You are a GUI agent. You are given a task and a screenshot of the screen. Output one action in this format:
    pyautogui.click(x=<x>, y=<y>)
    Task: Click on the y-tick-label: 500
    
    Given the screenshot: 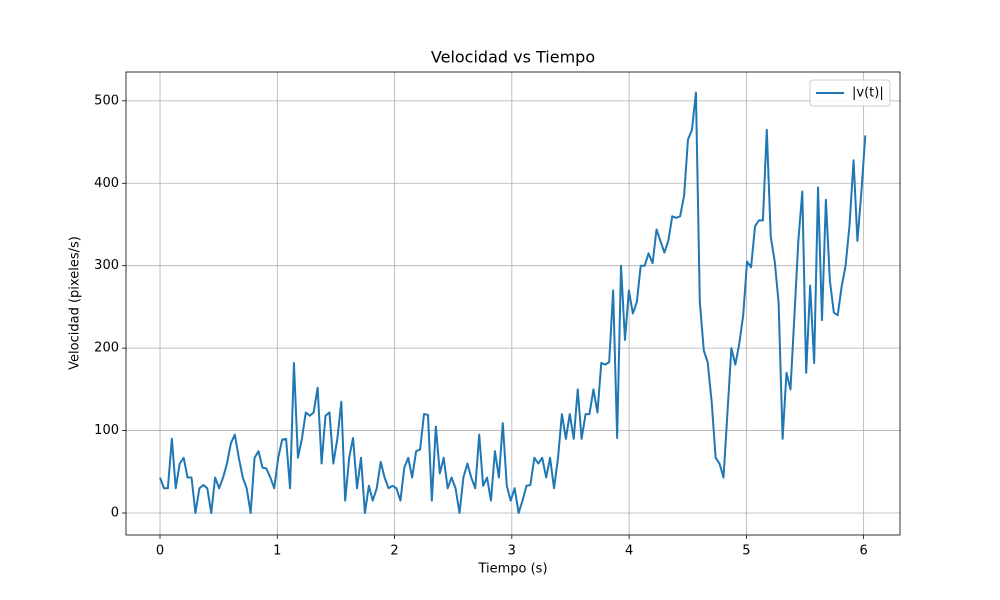 What is the action you would take?
    pyautogui.click(x=106, y=100)
    